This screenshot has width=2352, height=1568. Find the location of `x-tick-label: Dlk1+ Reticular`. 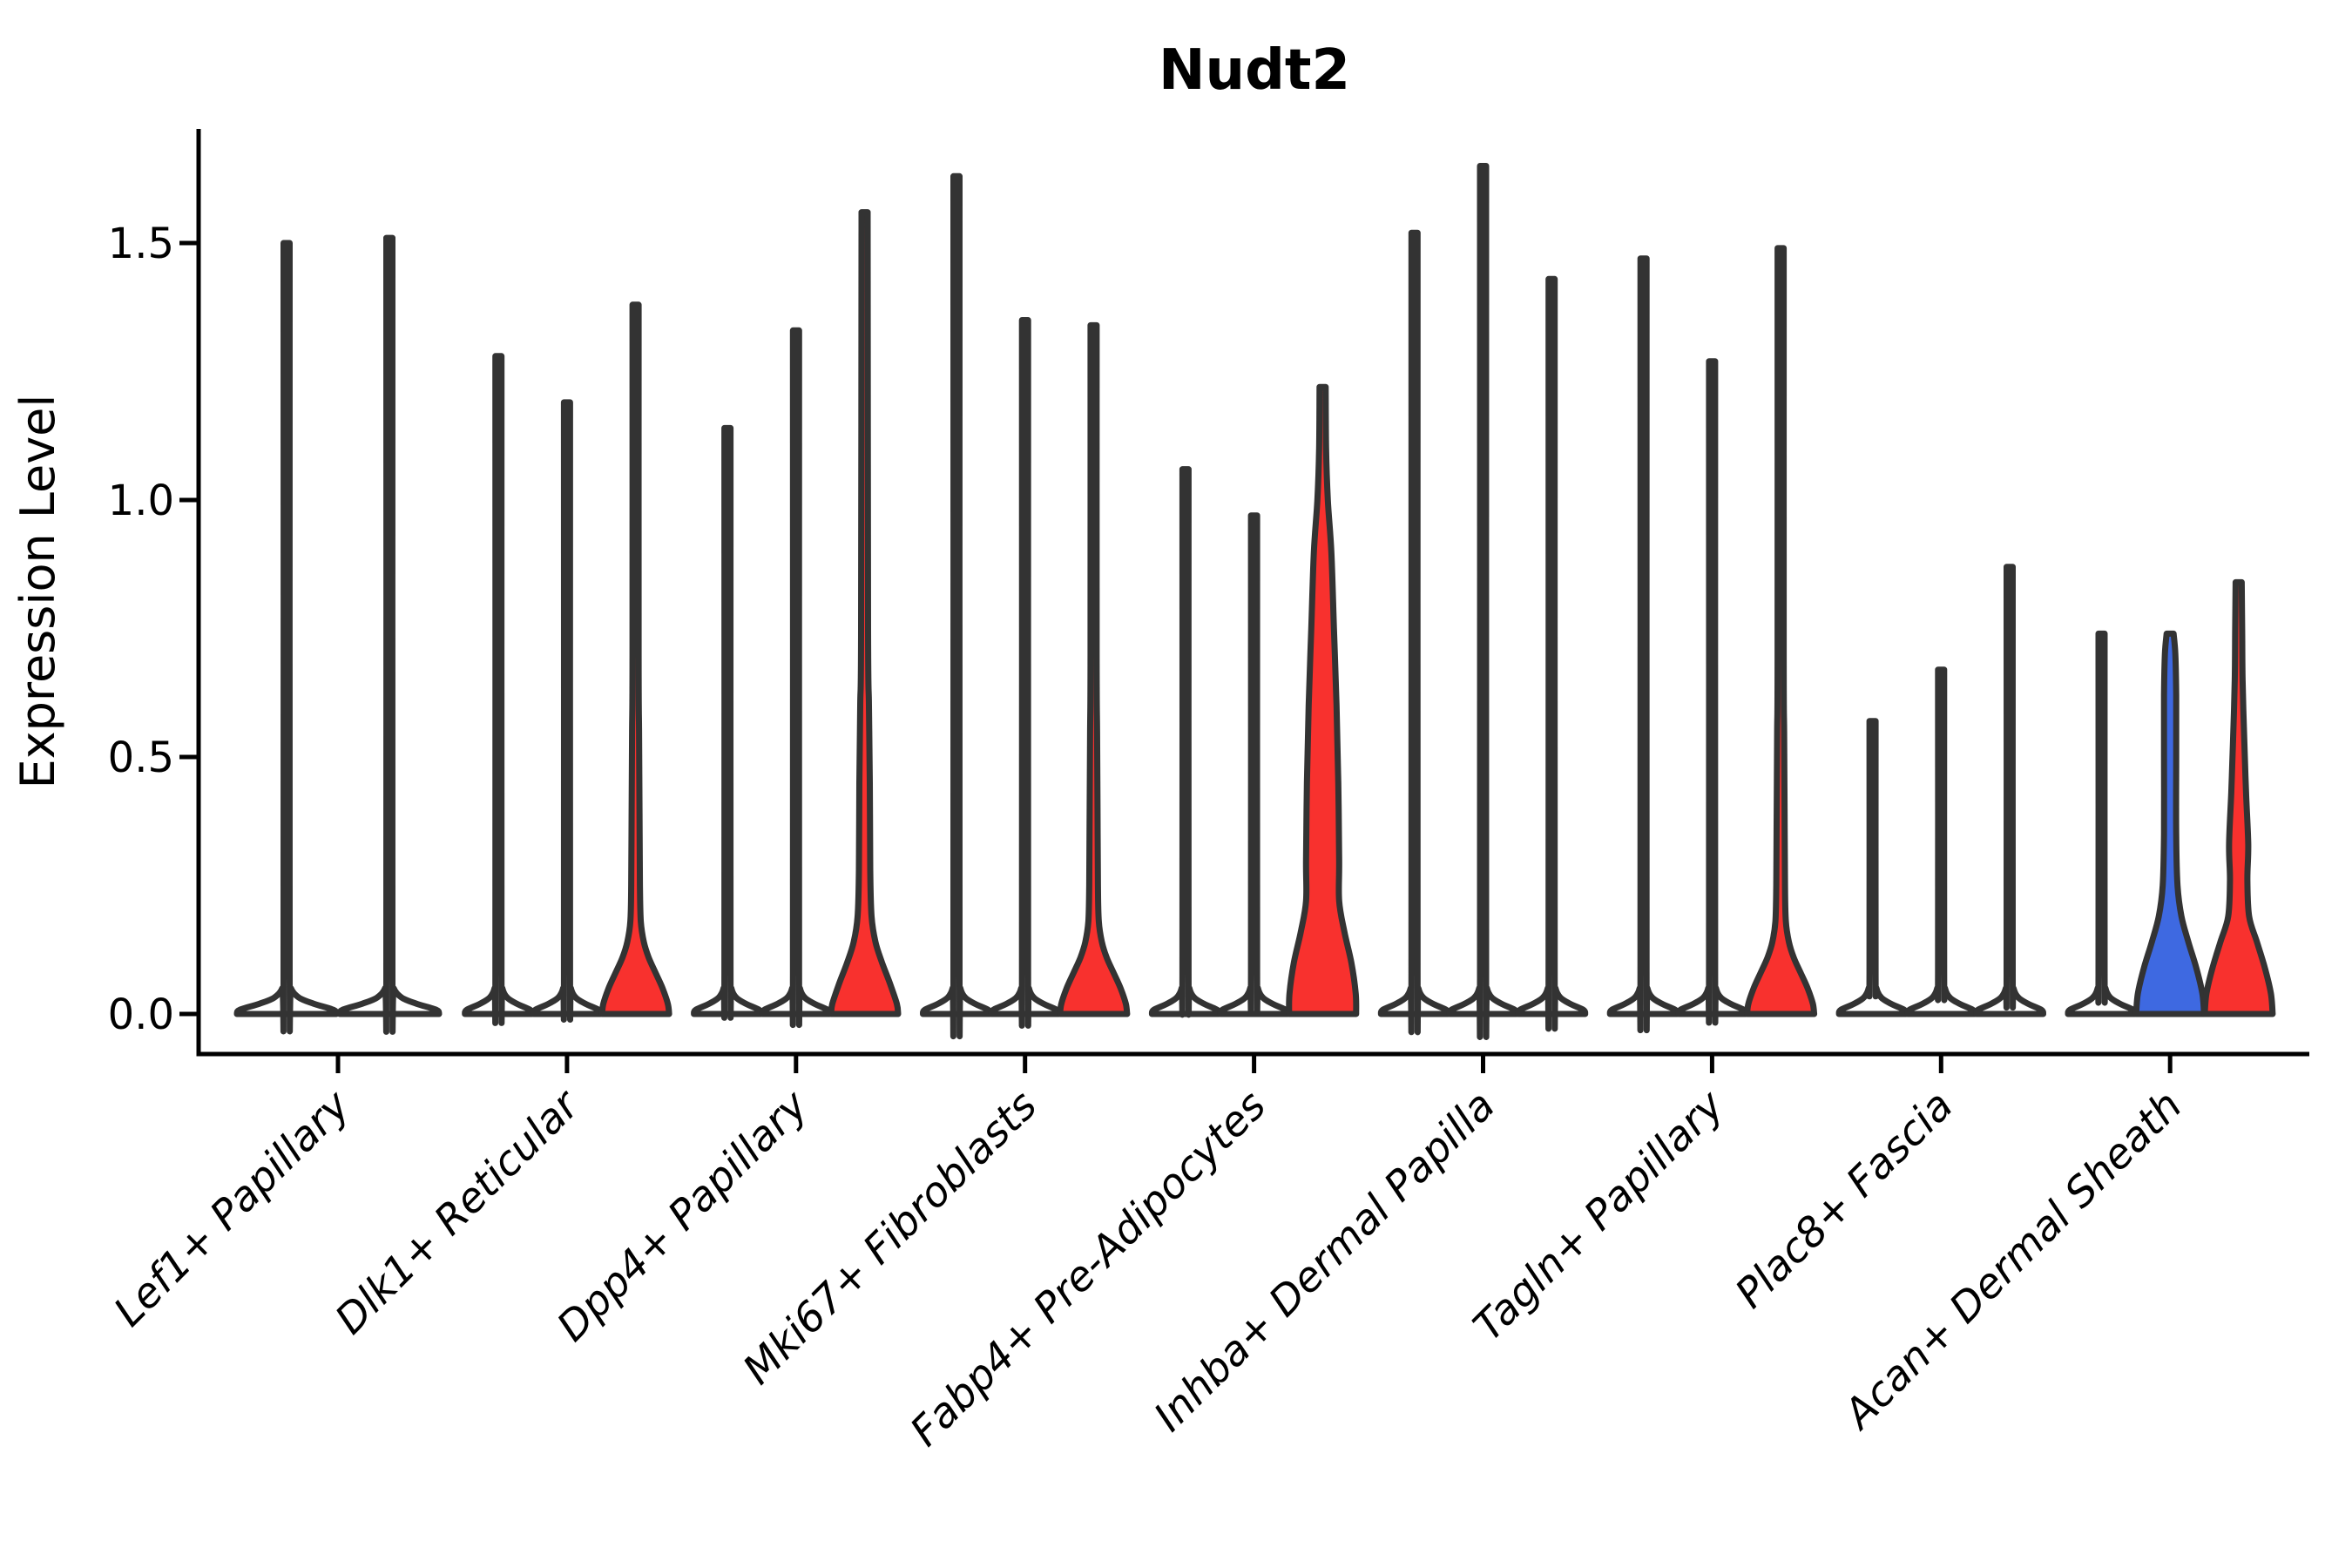

x-tick-label: Dlk1+ Reticular is located at coordinates (458, 1212).